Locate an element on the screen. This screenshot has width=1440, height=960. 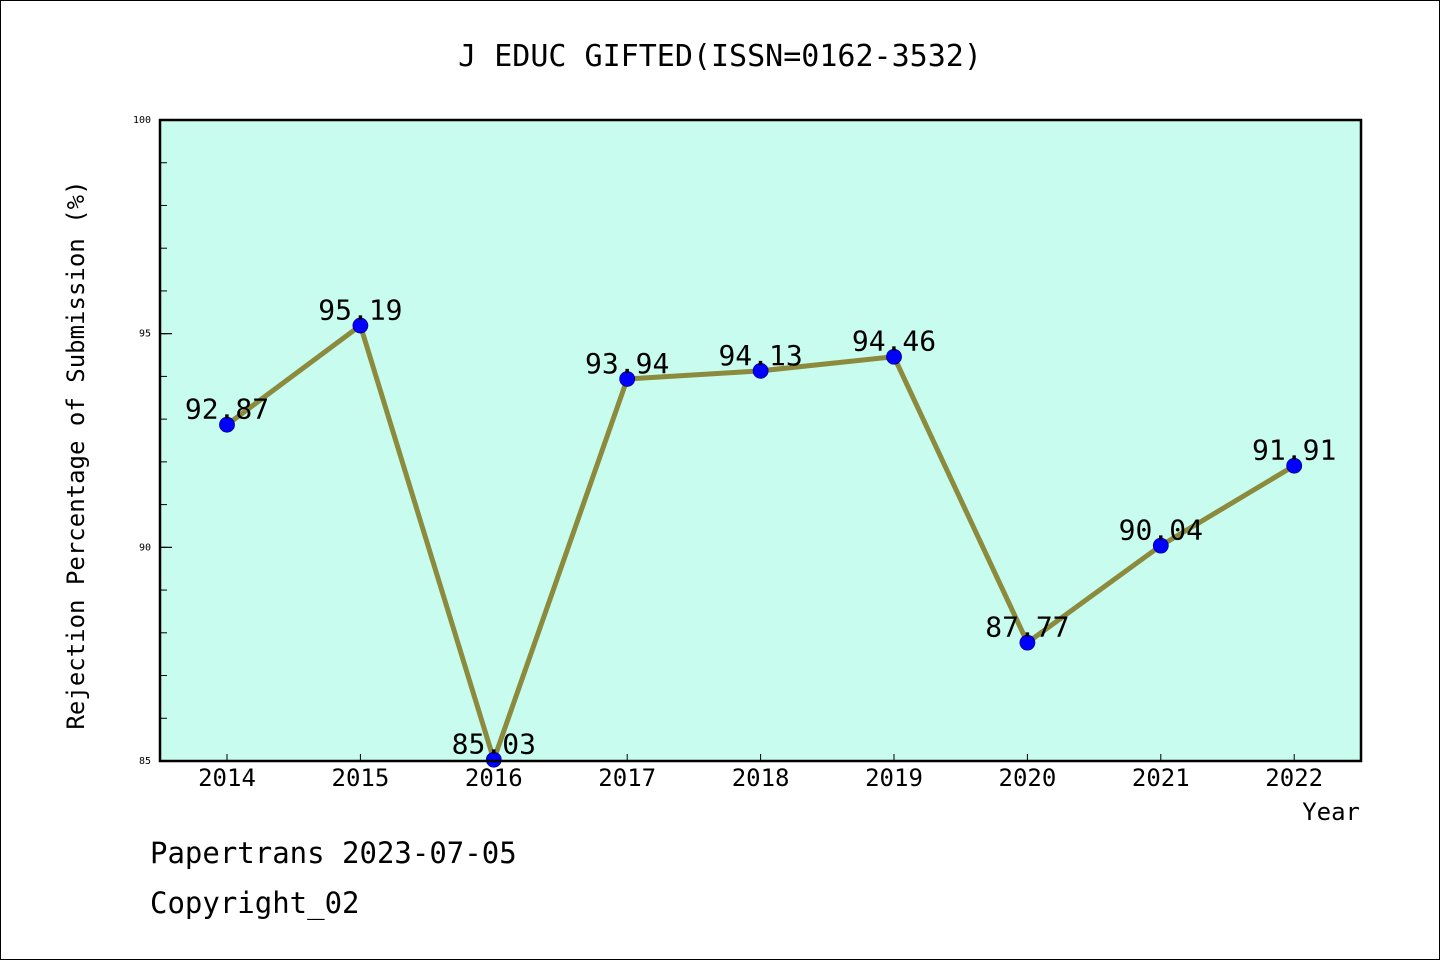
x-tick-label: 2020 is located at coordinates (1028, 778).